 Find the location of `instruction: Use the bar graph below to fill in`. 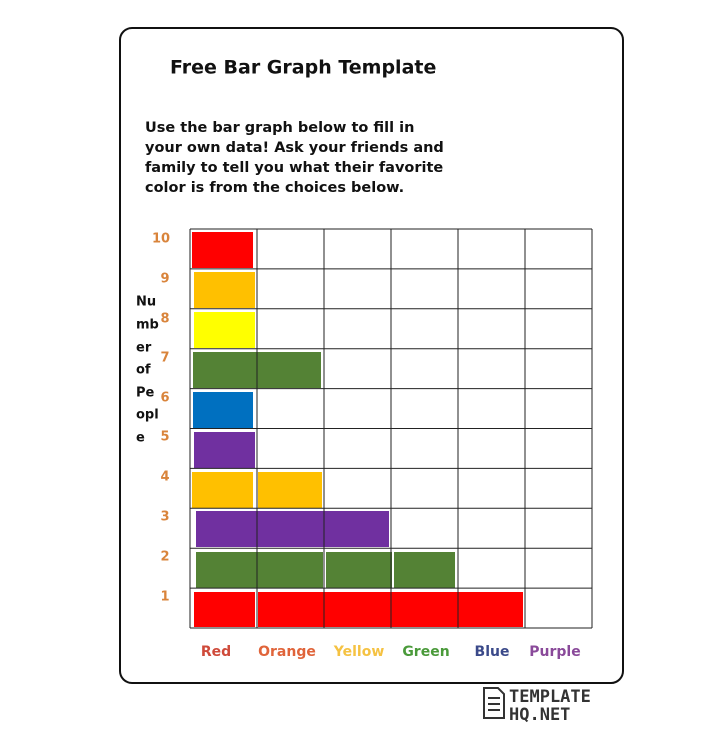

instruction: Use the bar graph below to fill in is located at coordinates (279, 128).